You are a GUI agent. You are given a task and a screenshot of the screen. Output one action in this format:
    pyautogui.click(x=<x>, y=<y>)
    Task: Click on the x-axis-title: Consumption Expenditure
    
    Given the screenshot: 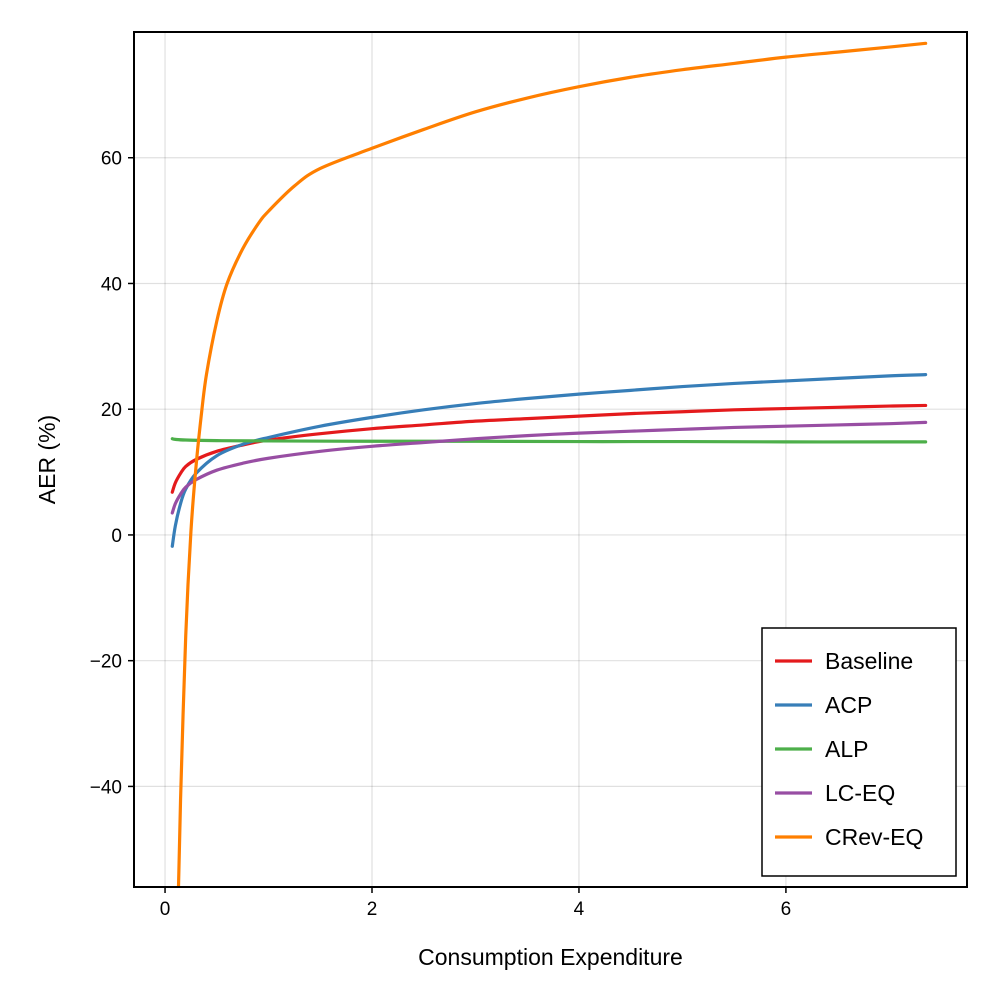 What is the action you would take?
    pyautogui.click(x=550, y=957)
    